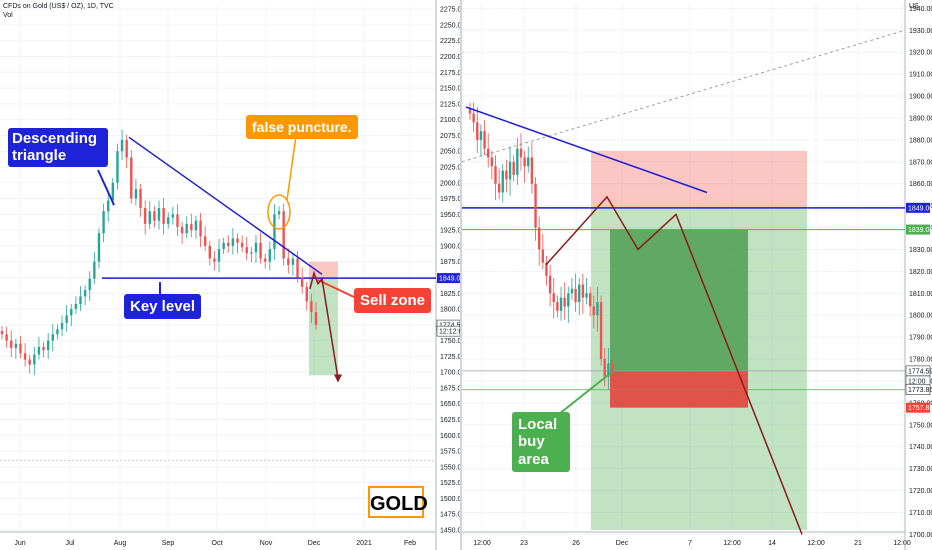 The height and width of the screenshot is (550, 932). I want to click on dotted-trend-line, so click(684, 96).